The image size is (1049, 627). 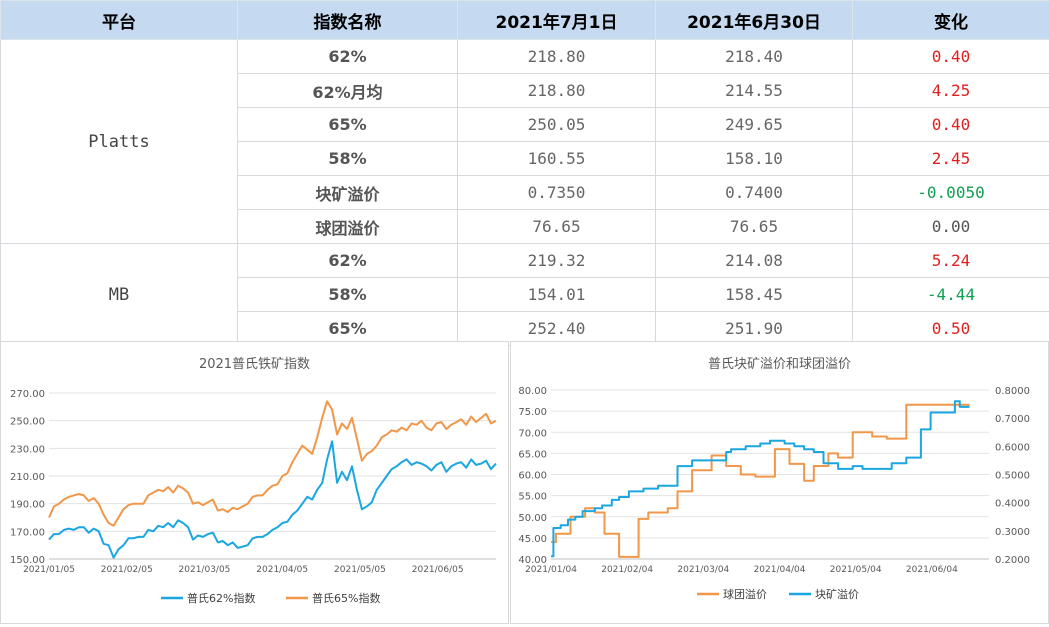 What do you see at coordinates (346, 598) in the screenshot?
I see `legend-label-1: 普氏65%指数` at bounding box center [346, 598].